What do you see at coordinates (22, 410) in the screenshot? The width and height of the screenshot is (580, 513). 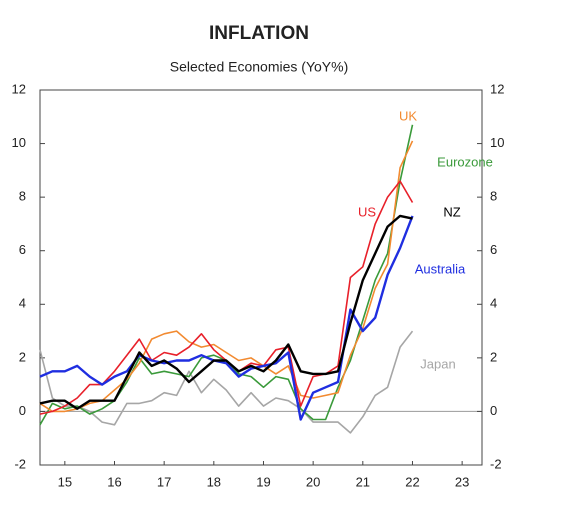 I see `y-tick-label: 0` at bounding box center [22, 410].